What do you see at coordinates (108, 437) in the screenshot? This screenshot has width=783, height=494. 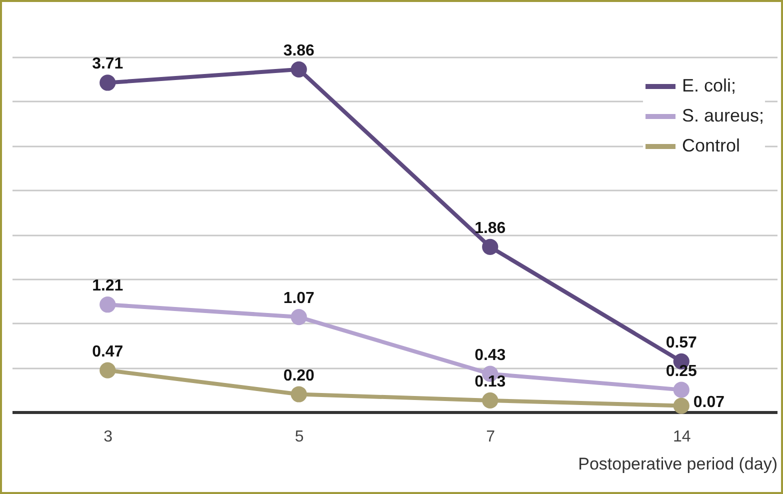 I see `x-tick-label: 3` at bounding box center [108, 437].